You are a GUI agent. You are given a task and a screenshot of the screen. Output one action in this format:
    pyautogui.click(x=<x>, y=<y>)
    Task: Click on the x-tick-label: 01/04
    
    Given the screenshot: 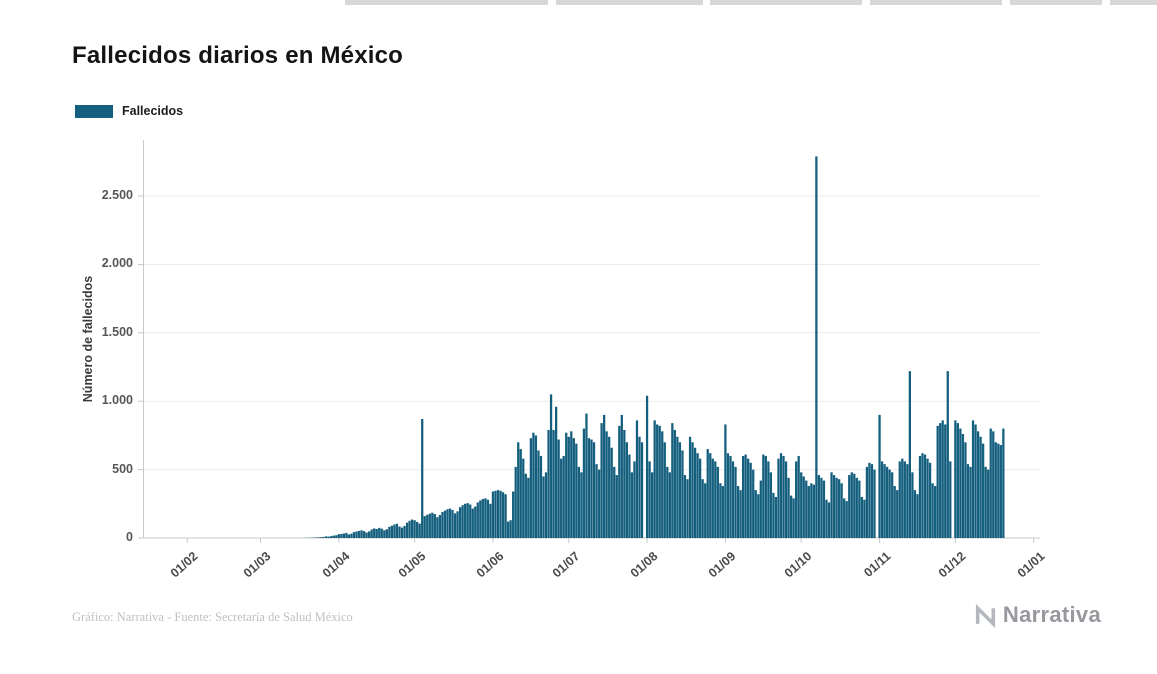 What is the action you would take?
    pyautogui.click(x=336, y=565)
    